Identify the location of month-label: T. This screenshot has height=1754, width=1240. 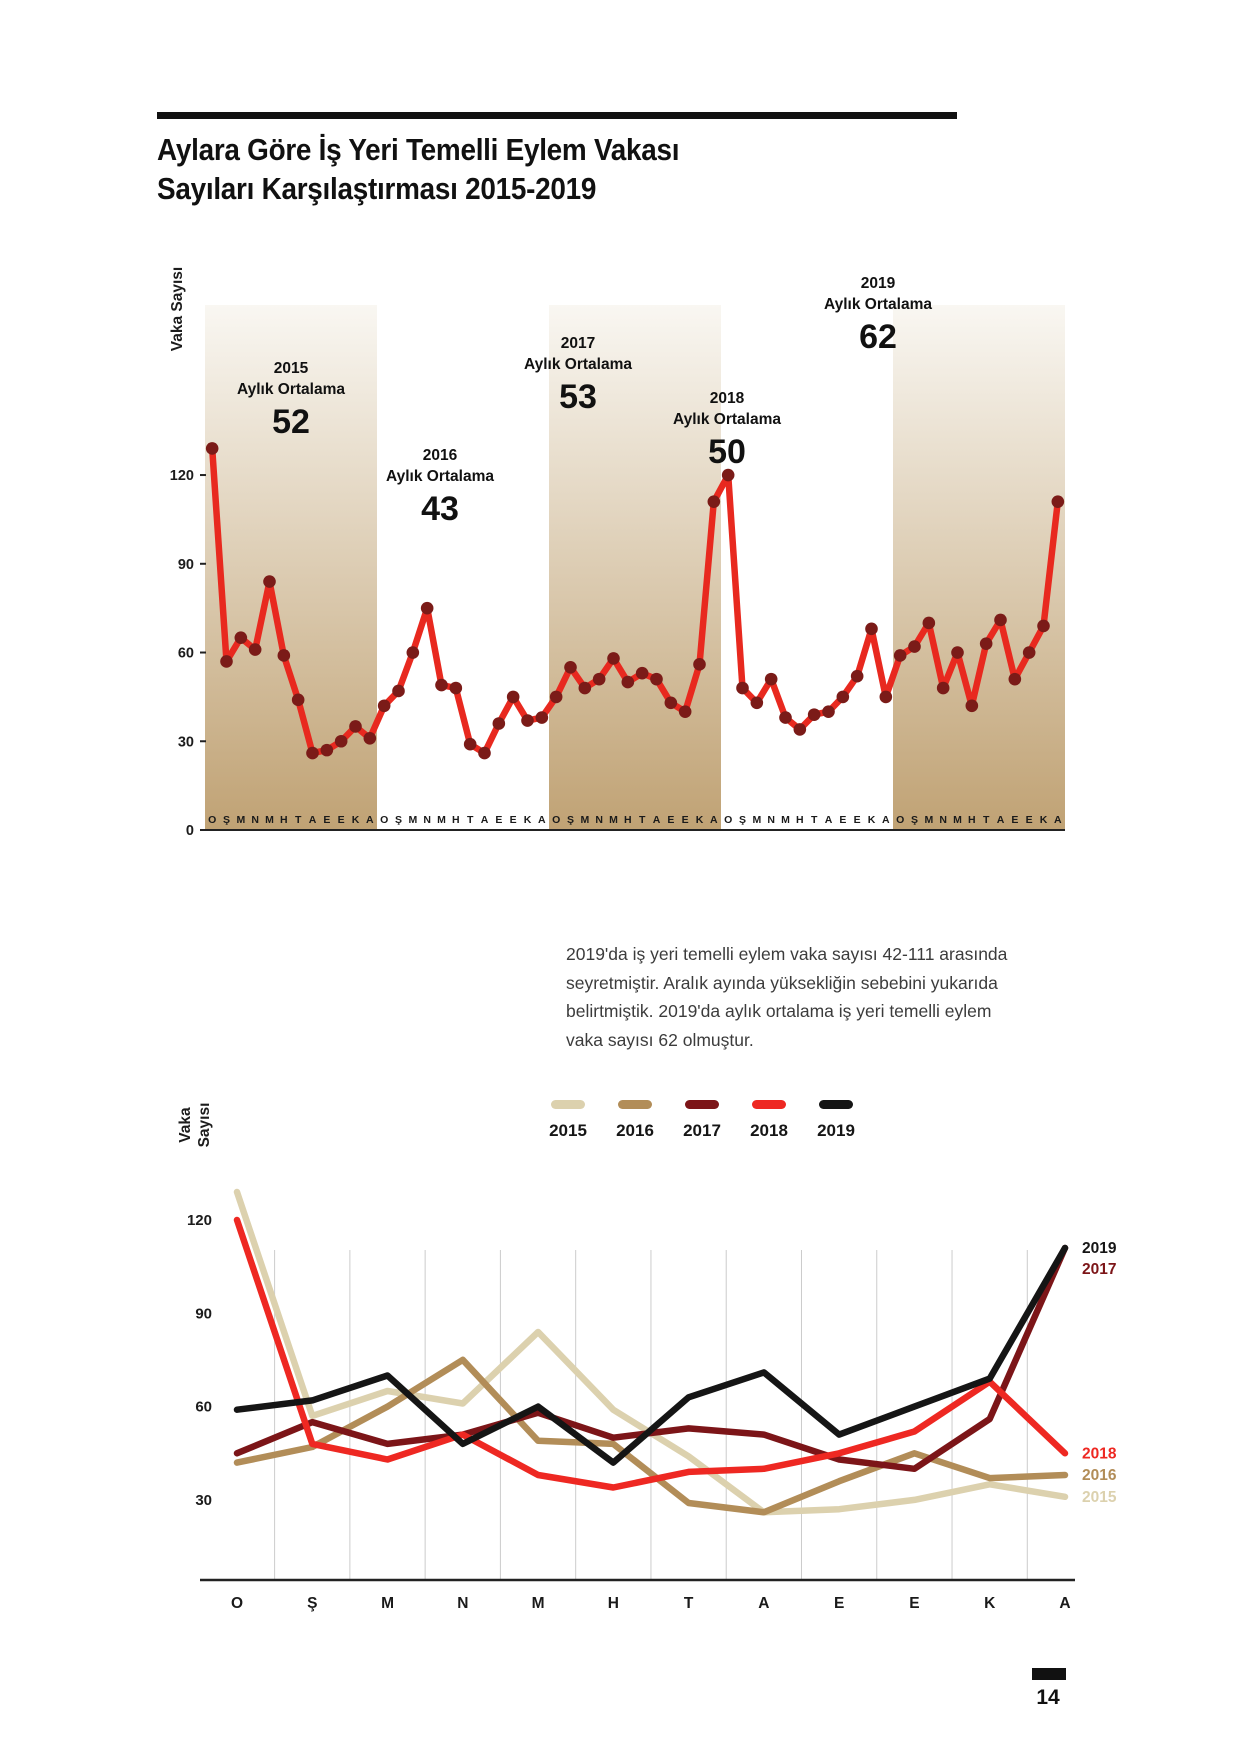
(689, 1603).